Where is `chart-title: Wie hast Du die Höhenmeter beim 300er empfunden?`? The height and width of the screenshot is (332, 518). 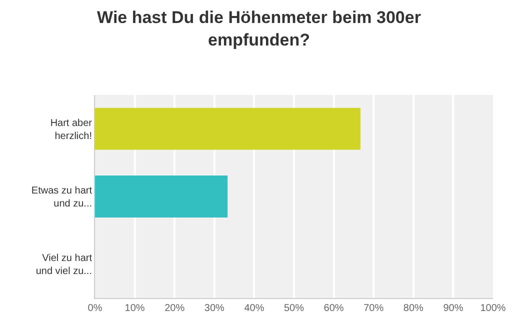
chart-title: Wie hast Du die Höhenmeter beim 300er empfunden? is located at coordinates (259, 29).